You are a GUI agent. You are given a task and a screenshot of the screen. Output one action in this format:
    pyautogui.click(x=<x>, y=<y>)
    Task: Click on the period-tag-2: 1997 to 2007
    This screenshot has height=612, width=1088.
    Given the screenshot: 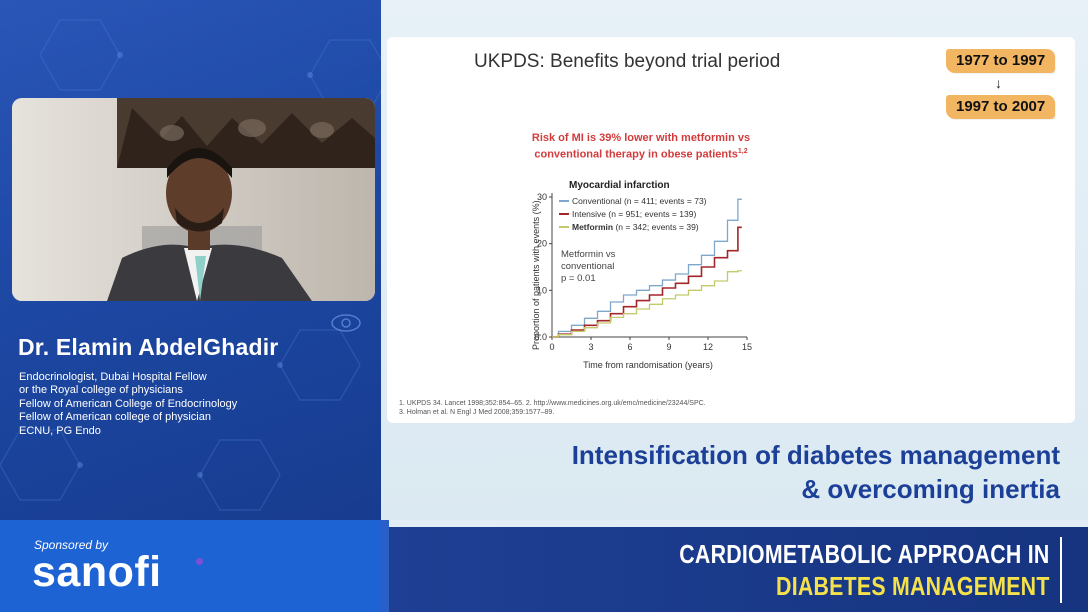 What is the action you would take?
    pyautogui.click(x=1001, y=107)
    